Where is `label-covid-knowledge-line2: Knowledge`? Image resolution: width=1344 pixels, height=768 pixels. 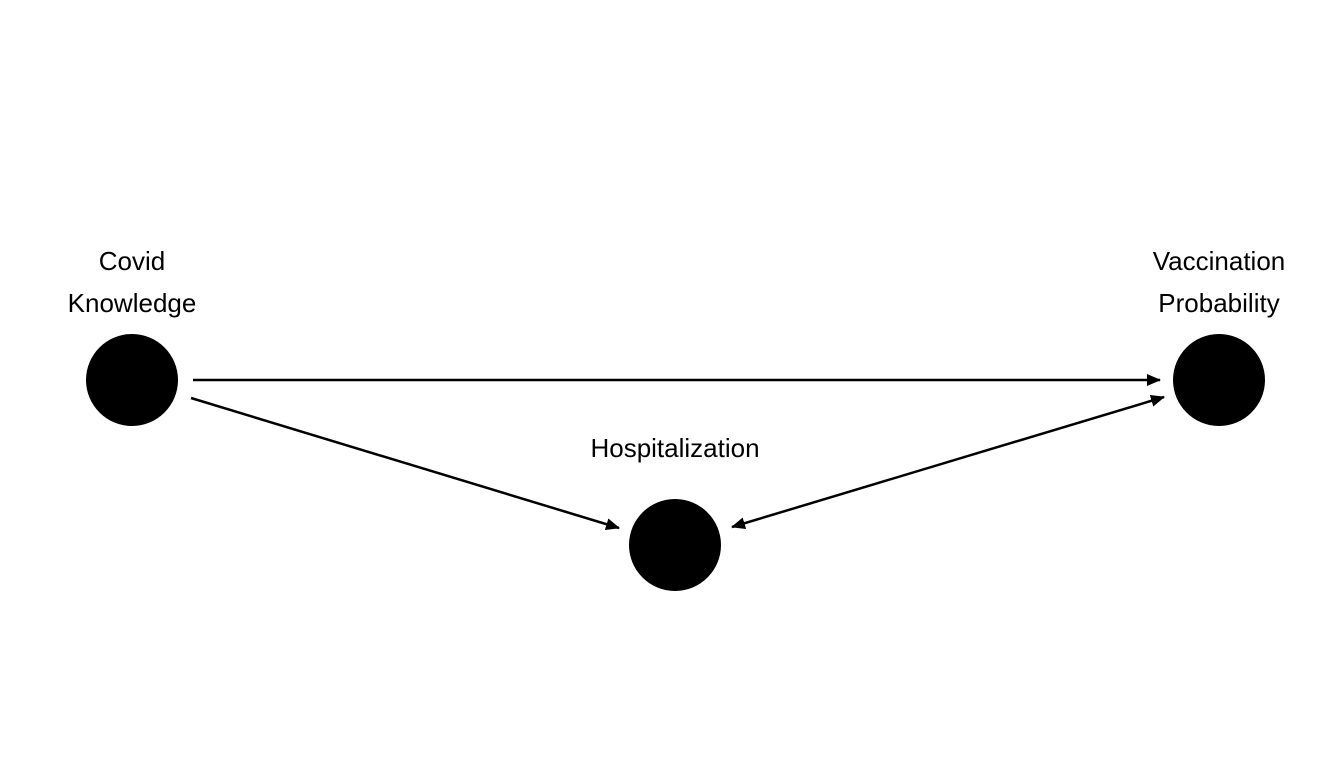 label-covid-knowledge-line2: Knowledge is located at coordinates (132, 303).